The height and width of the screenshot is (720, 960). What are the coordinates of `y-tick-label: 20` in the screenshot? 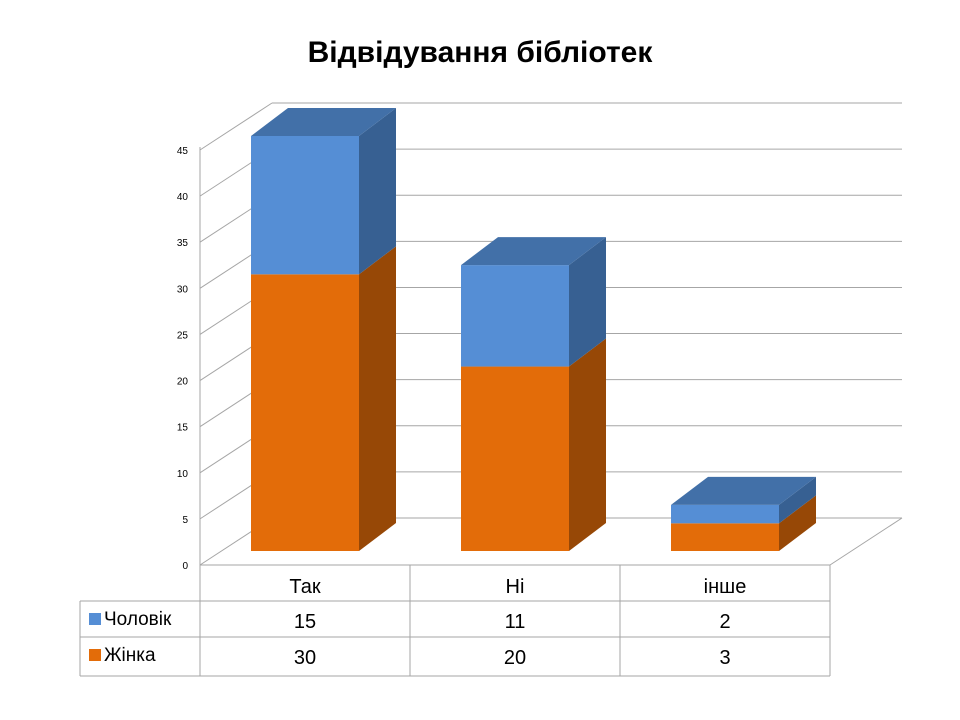 It's located at (183, 382).